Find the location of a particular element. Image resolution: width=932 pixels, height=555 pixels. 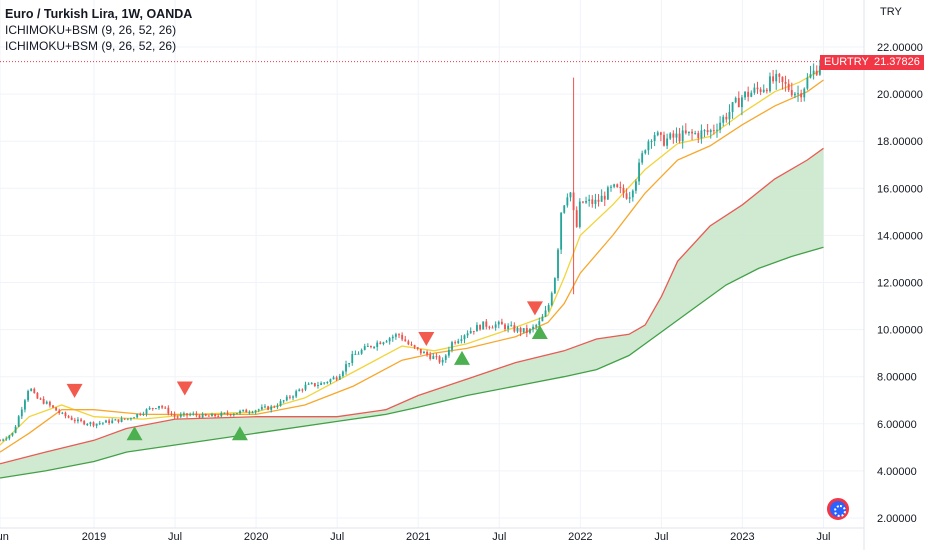

symbol-title: Euro / Turkish Lira, 1W, OANDA is located at coordinates (99, 14).